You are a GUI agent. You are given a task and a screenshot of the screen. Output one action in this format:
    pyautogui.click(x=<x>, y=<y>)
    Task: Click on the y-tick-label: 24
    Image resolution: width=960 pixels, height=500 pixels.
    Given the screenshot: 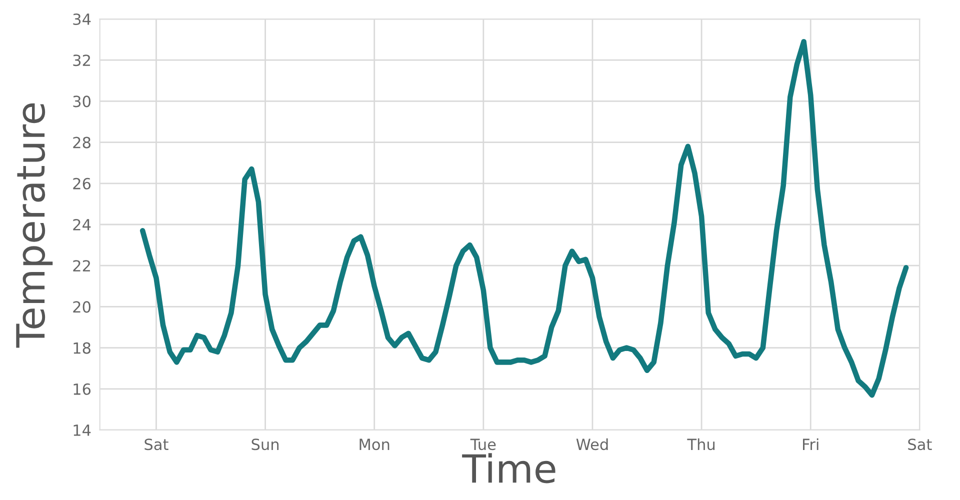 What is the action you would take?
    pyautogui.click(x=82, y=224)
    